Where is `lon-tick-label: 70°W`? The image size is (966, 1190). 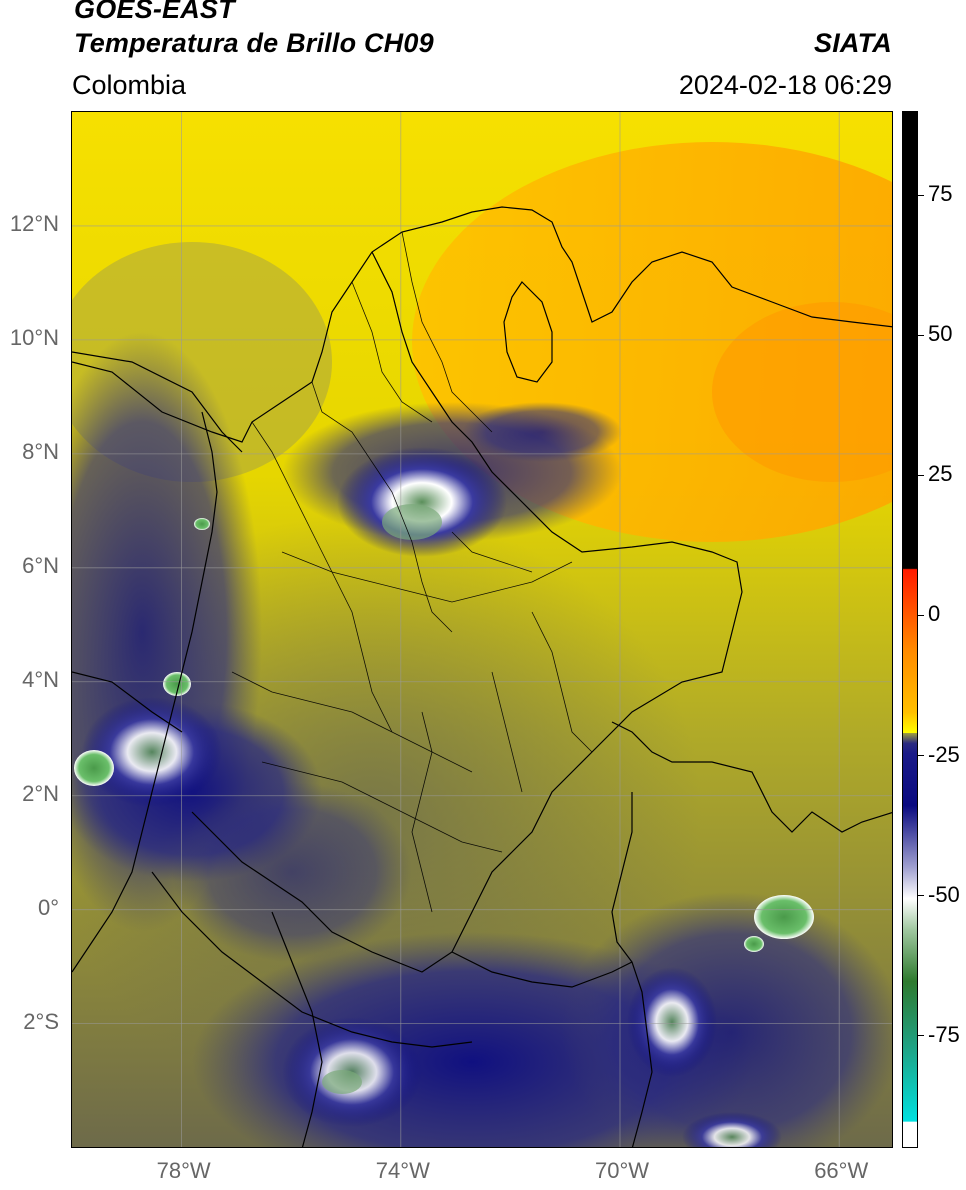 lon-tick-label: 70°W is located at coordinates (622, 1170).